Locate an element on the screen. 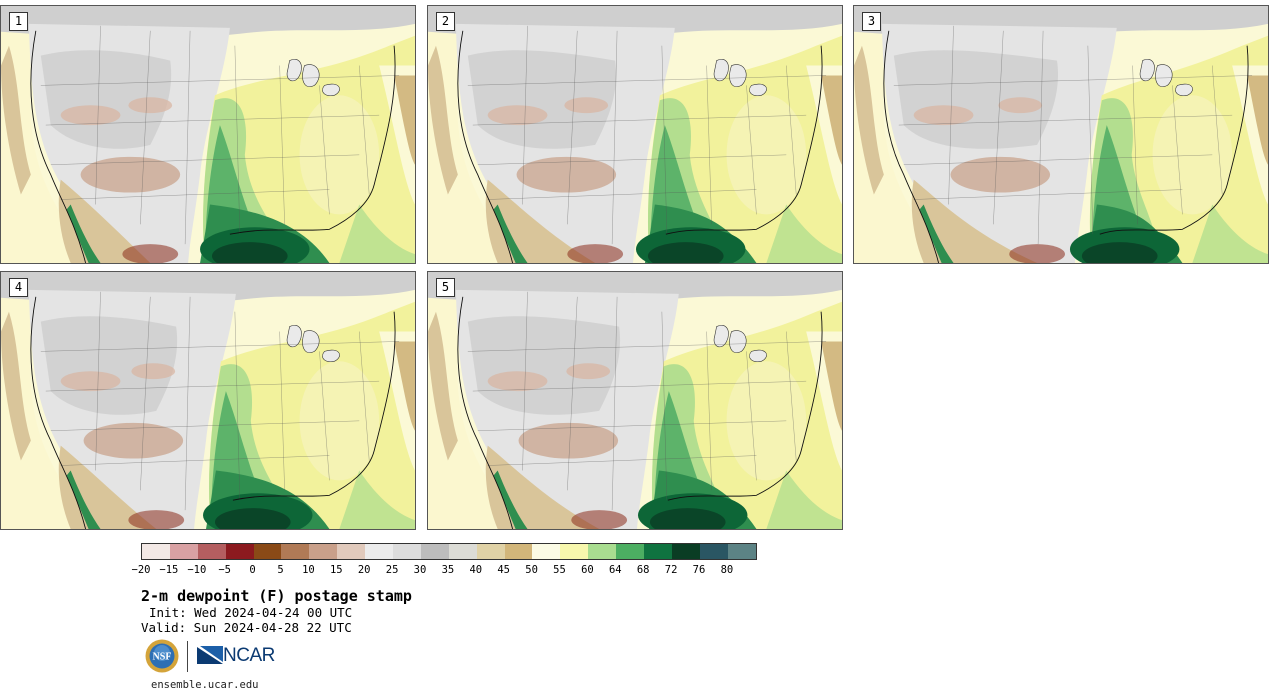 This screenshot has height=696, width=1280. logo-divider is located at coordinates (187, 656).